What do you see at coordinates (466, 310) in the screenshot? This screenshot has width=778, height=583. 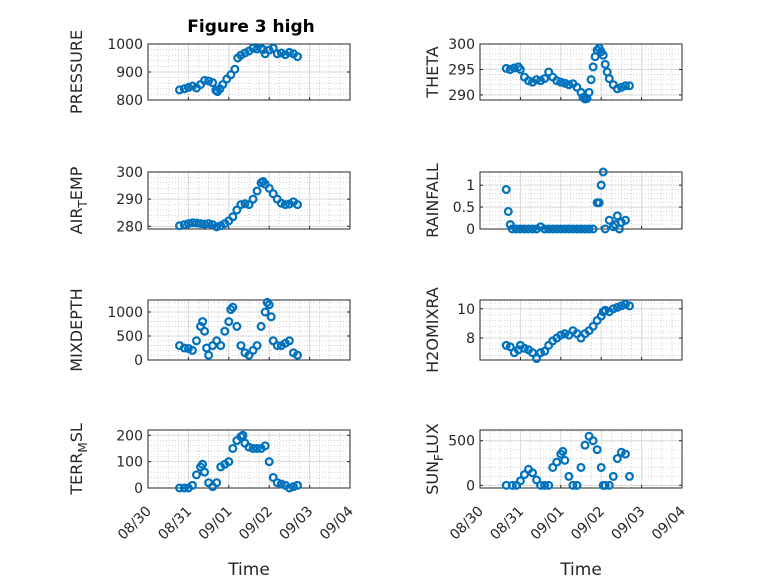 I see `y-tick-label: 10` at bounding box center [466, 310].